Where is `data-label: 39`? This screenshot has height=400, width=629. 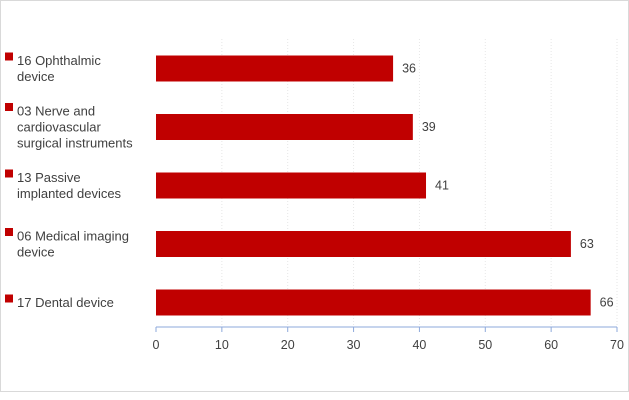 data-label: 39 is located at coordinates (429, 127).